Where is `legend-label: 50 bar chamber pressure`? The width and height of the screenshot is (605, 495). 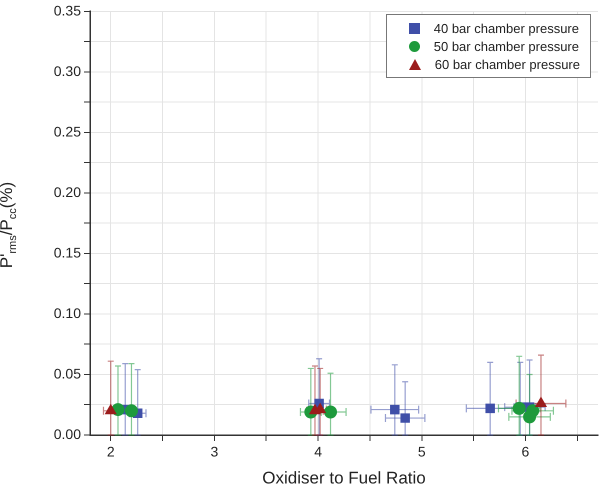
legend-label: 50 bar chamber pressure is located at coordinates (506, 46).